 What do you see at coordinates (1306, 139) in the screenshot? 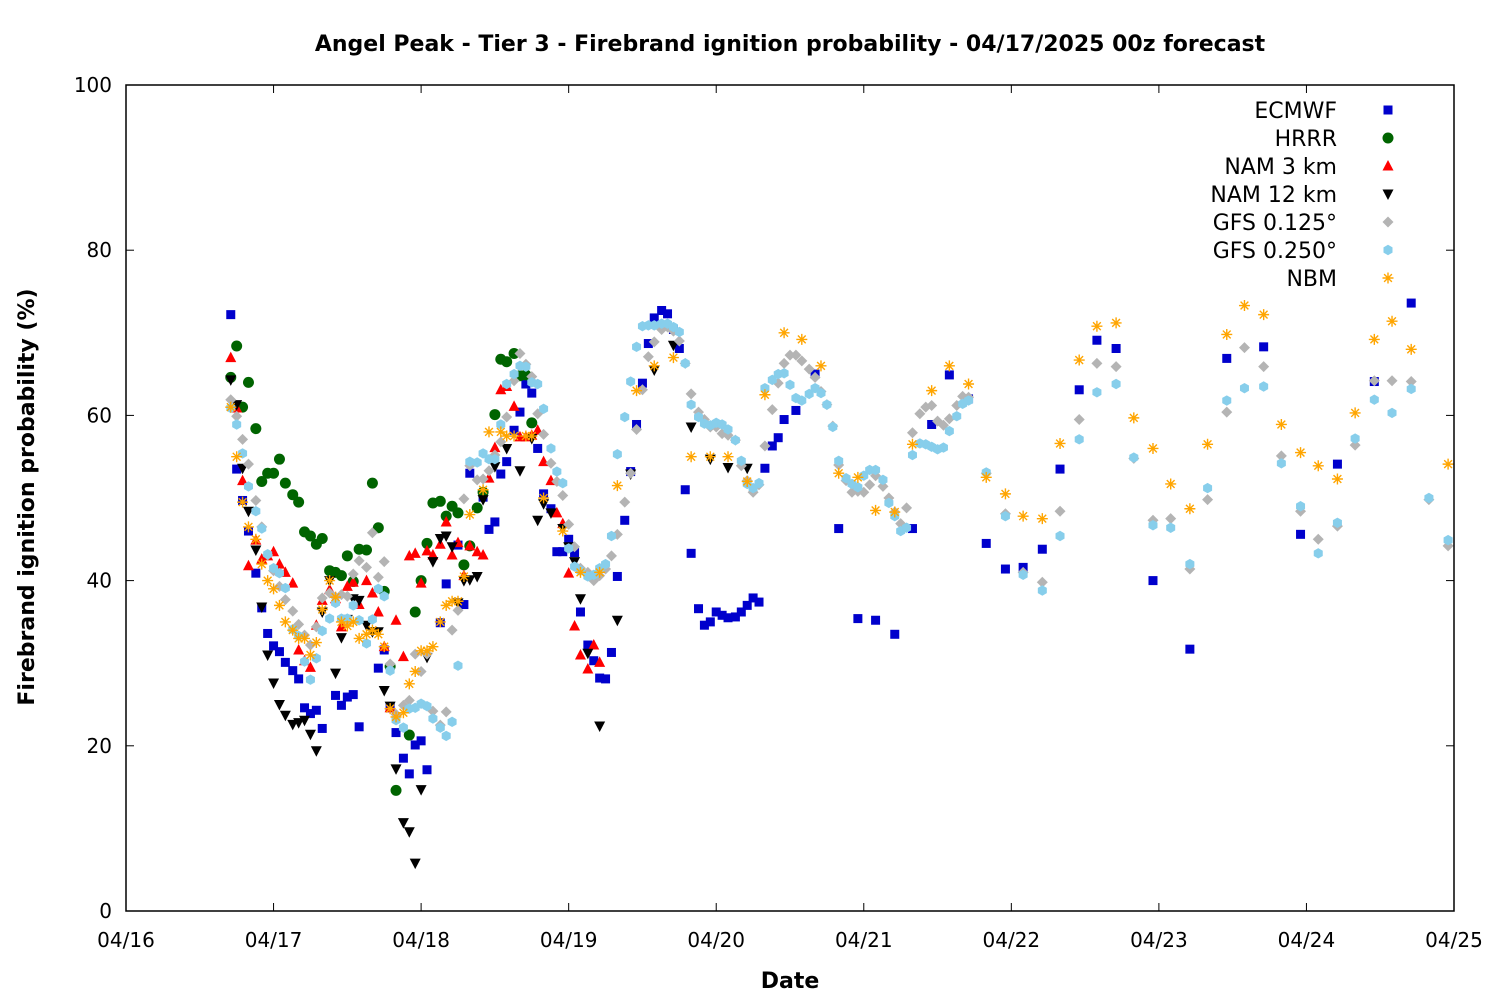
I see `legend-label: HRRR` at bounding box center [1306, 139].